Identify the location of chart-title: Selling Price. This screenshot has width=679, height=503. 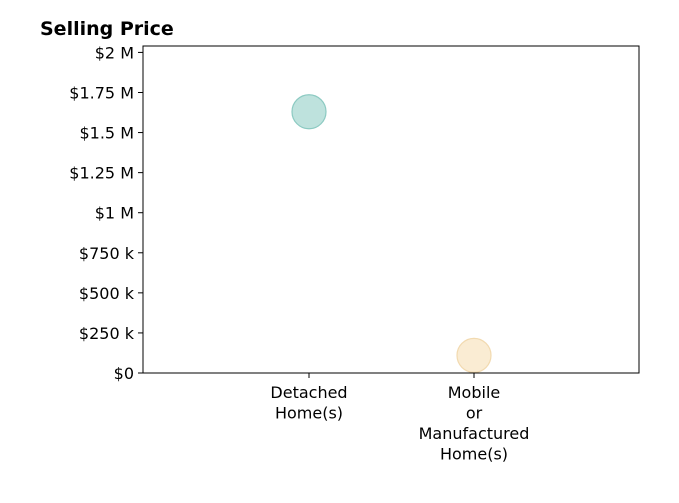
(107, 29).